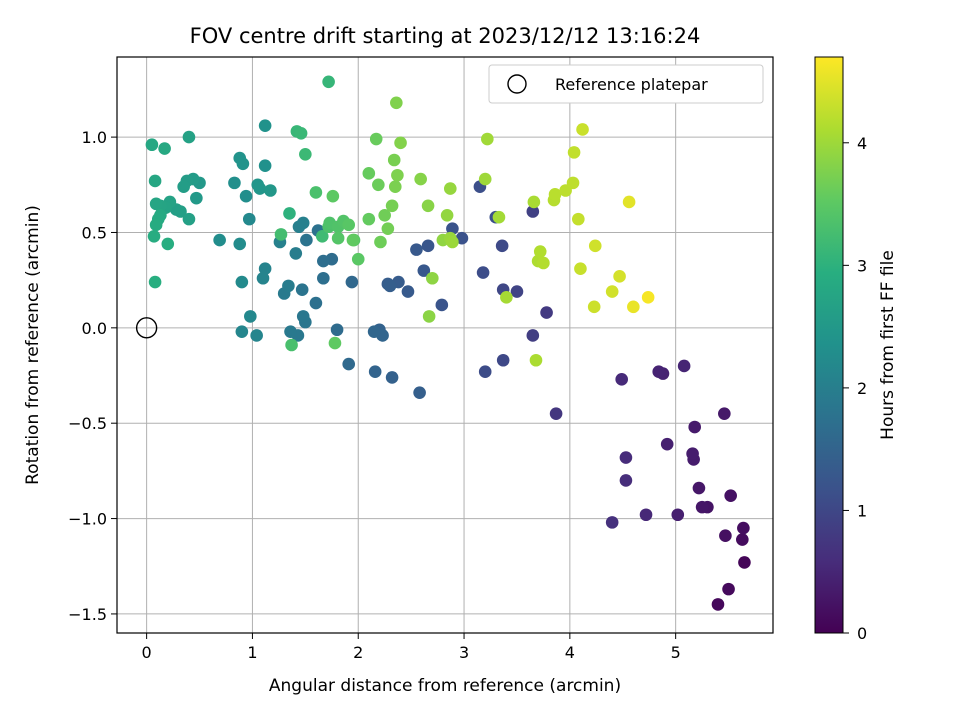 This screenshot has width=960, height=720. What do you see at coordinates (147, 652) in the screenshot?
I see `x-tick-label: 0` at bounding box center [147, 652].